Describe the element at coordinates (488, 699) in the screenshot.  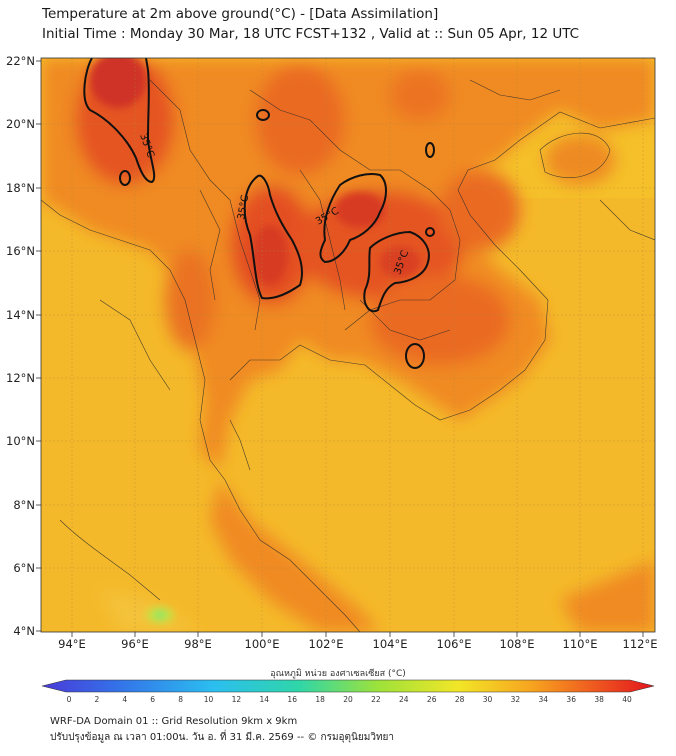
I see `colorbar-tick-label: 30` at that location.